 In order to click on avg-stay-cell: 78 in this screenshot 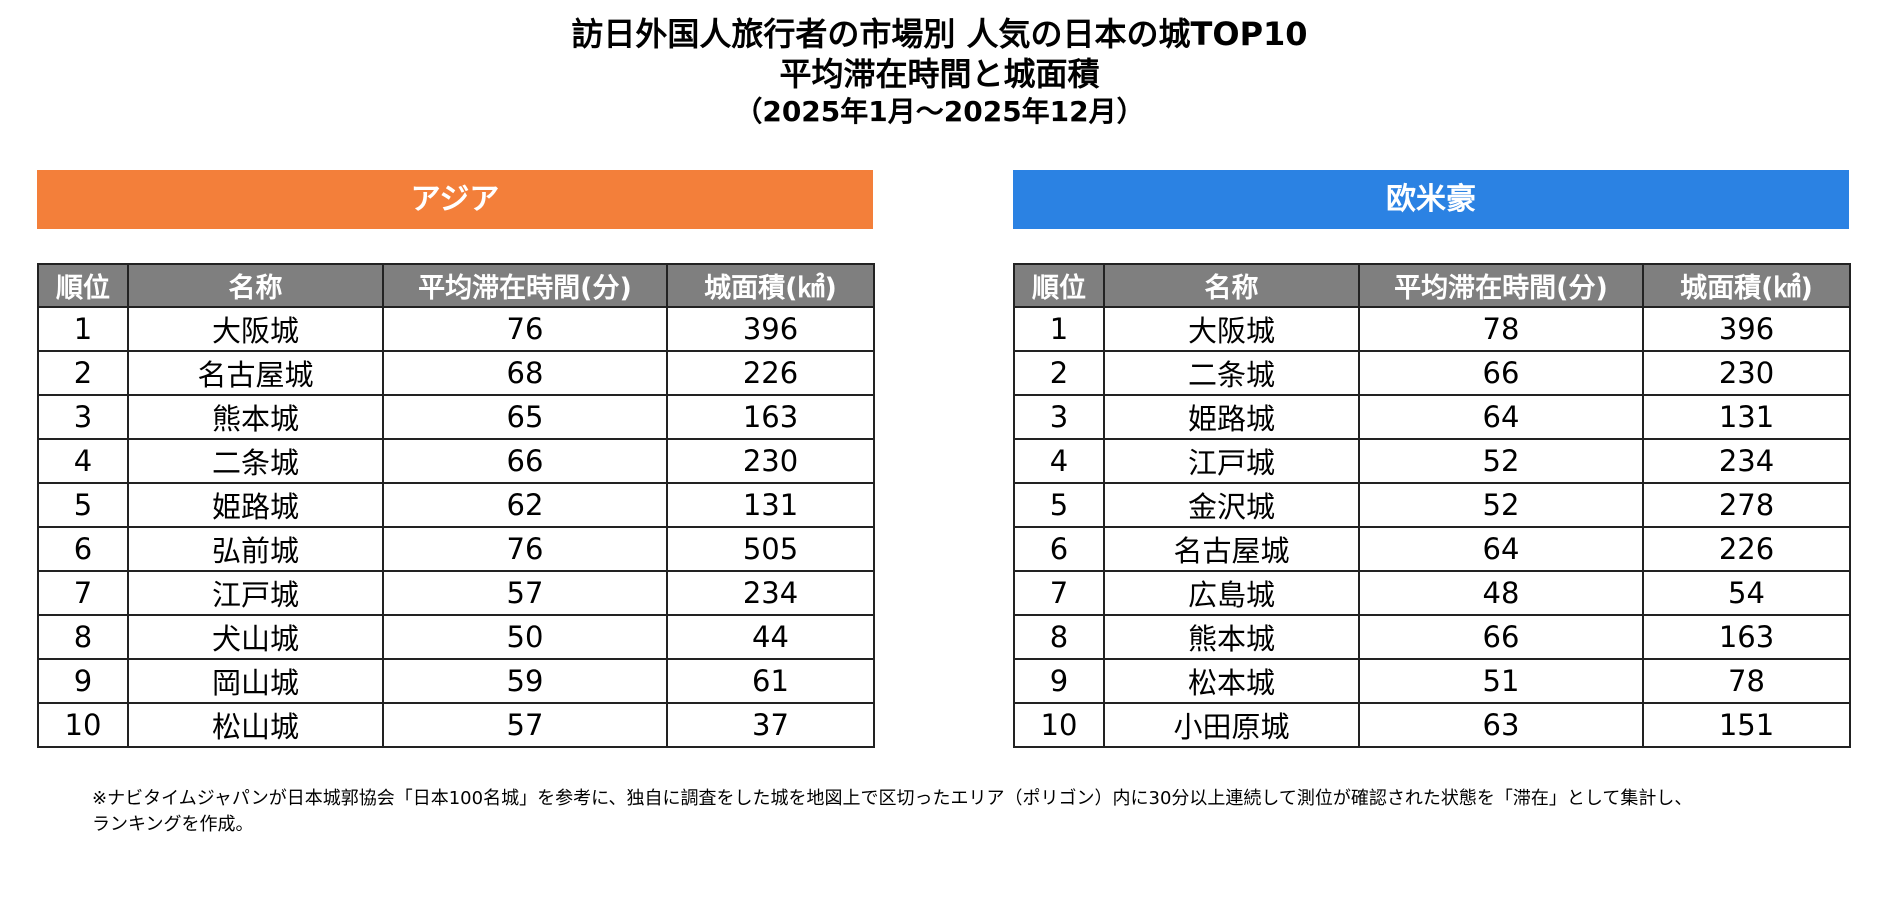, I will do `click(1501, 329)`.